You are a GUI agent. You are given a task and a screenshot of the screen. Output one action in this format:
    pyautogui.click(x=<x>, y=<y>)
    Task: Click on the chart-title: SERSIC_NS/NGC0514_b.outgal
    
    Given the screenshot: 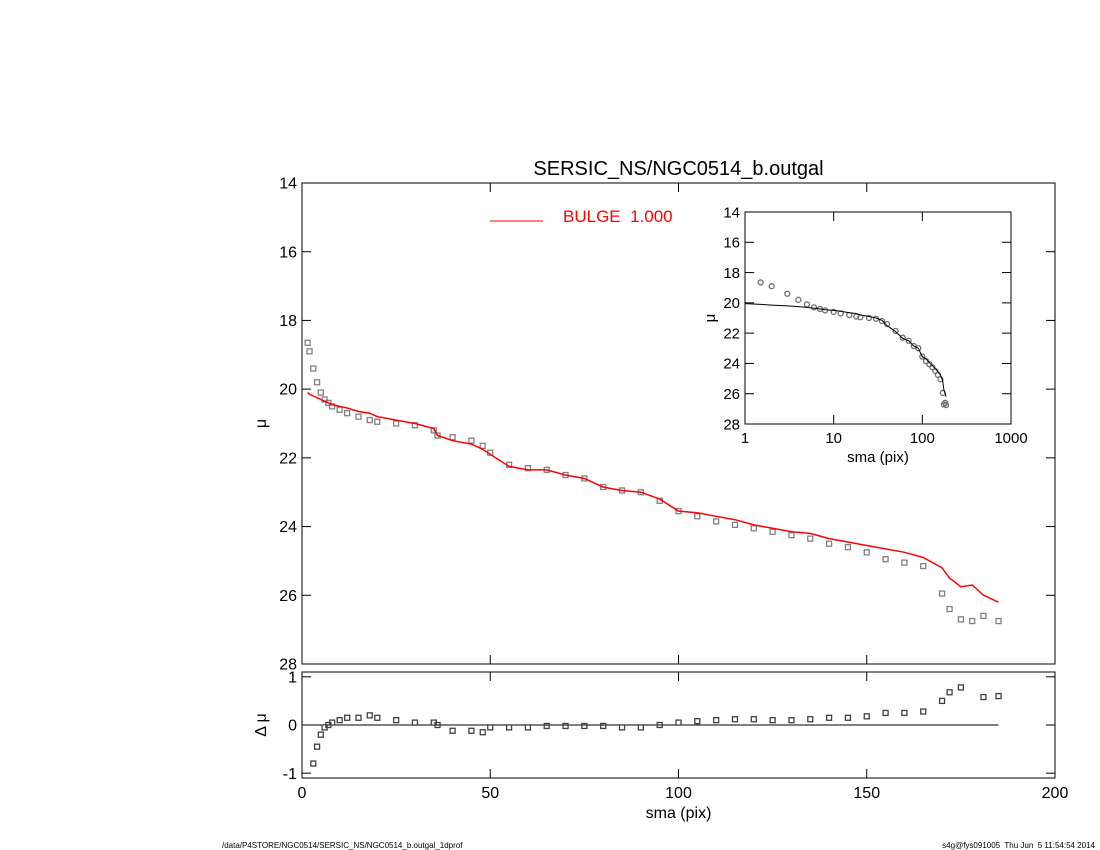 What is the action you would take?
    pyautogui.click(x=678, y=169)
    